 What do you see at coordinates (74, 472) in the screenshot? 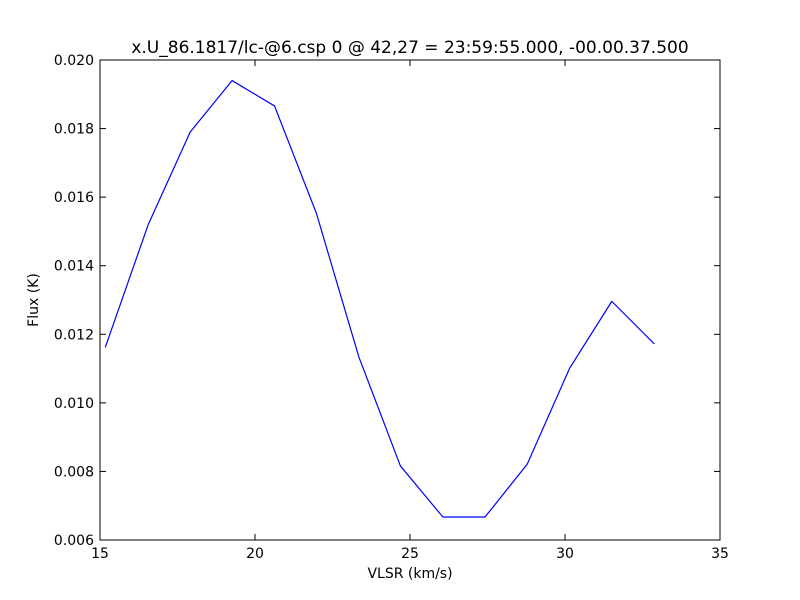
I see `y-tick-label: 0.008` at bounding box center [74, 472].